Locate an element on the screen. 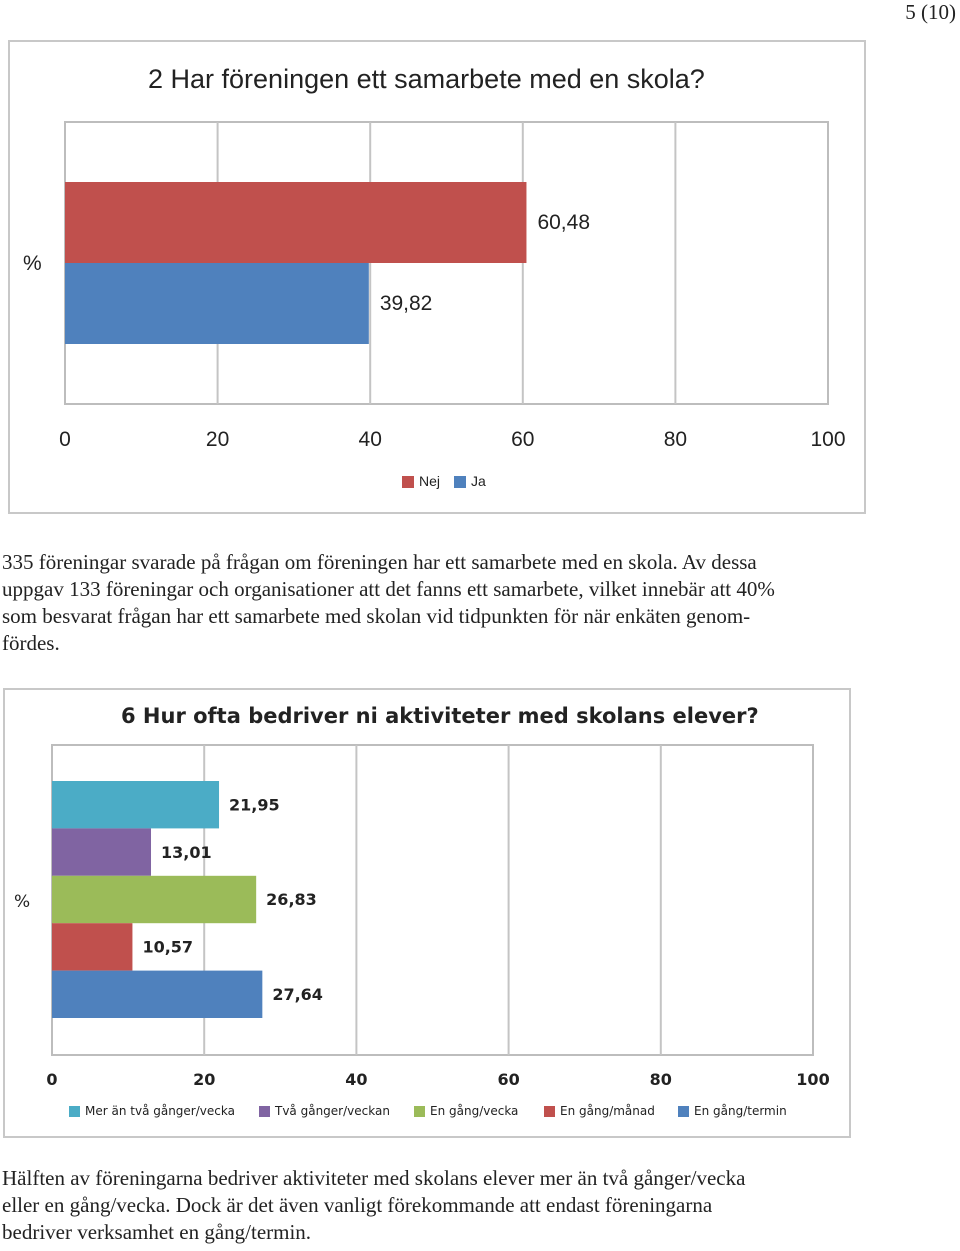 The width and height of the screenshot is (960, 1251). legend-label: Två gånger/veckan is located at coordinates (332, 1111).